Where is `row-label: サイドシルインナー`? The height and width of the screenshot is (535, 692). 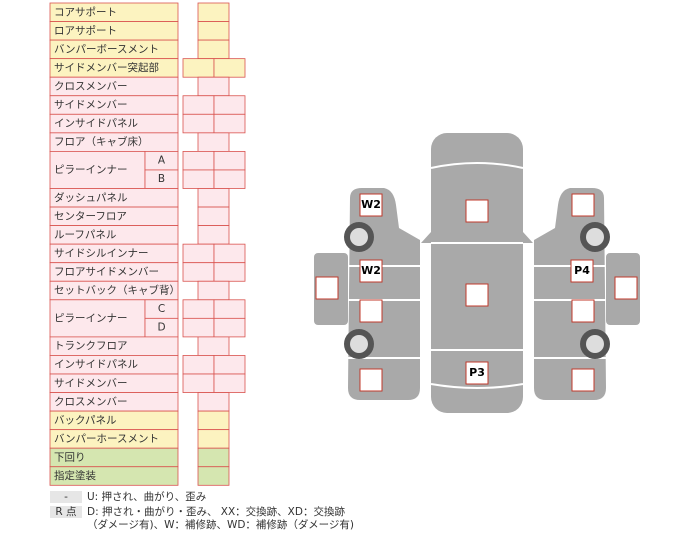 row-label: サイドシルインナー is located at coordinates (101, 253).